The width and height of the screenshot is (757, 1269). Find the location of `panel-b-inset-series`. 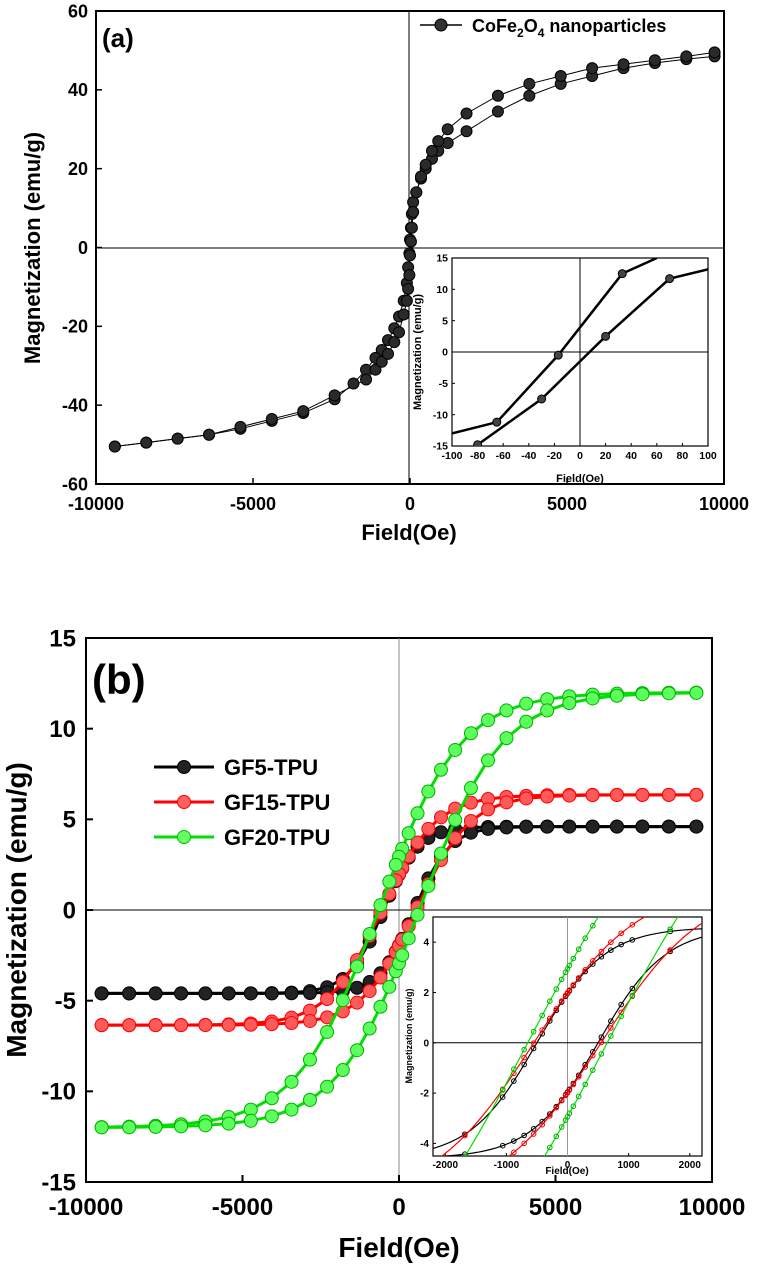

panel-b-inset-series is located at coordinates (560, 1085).